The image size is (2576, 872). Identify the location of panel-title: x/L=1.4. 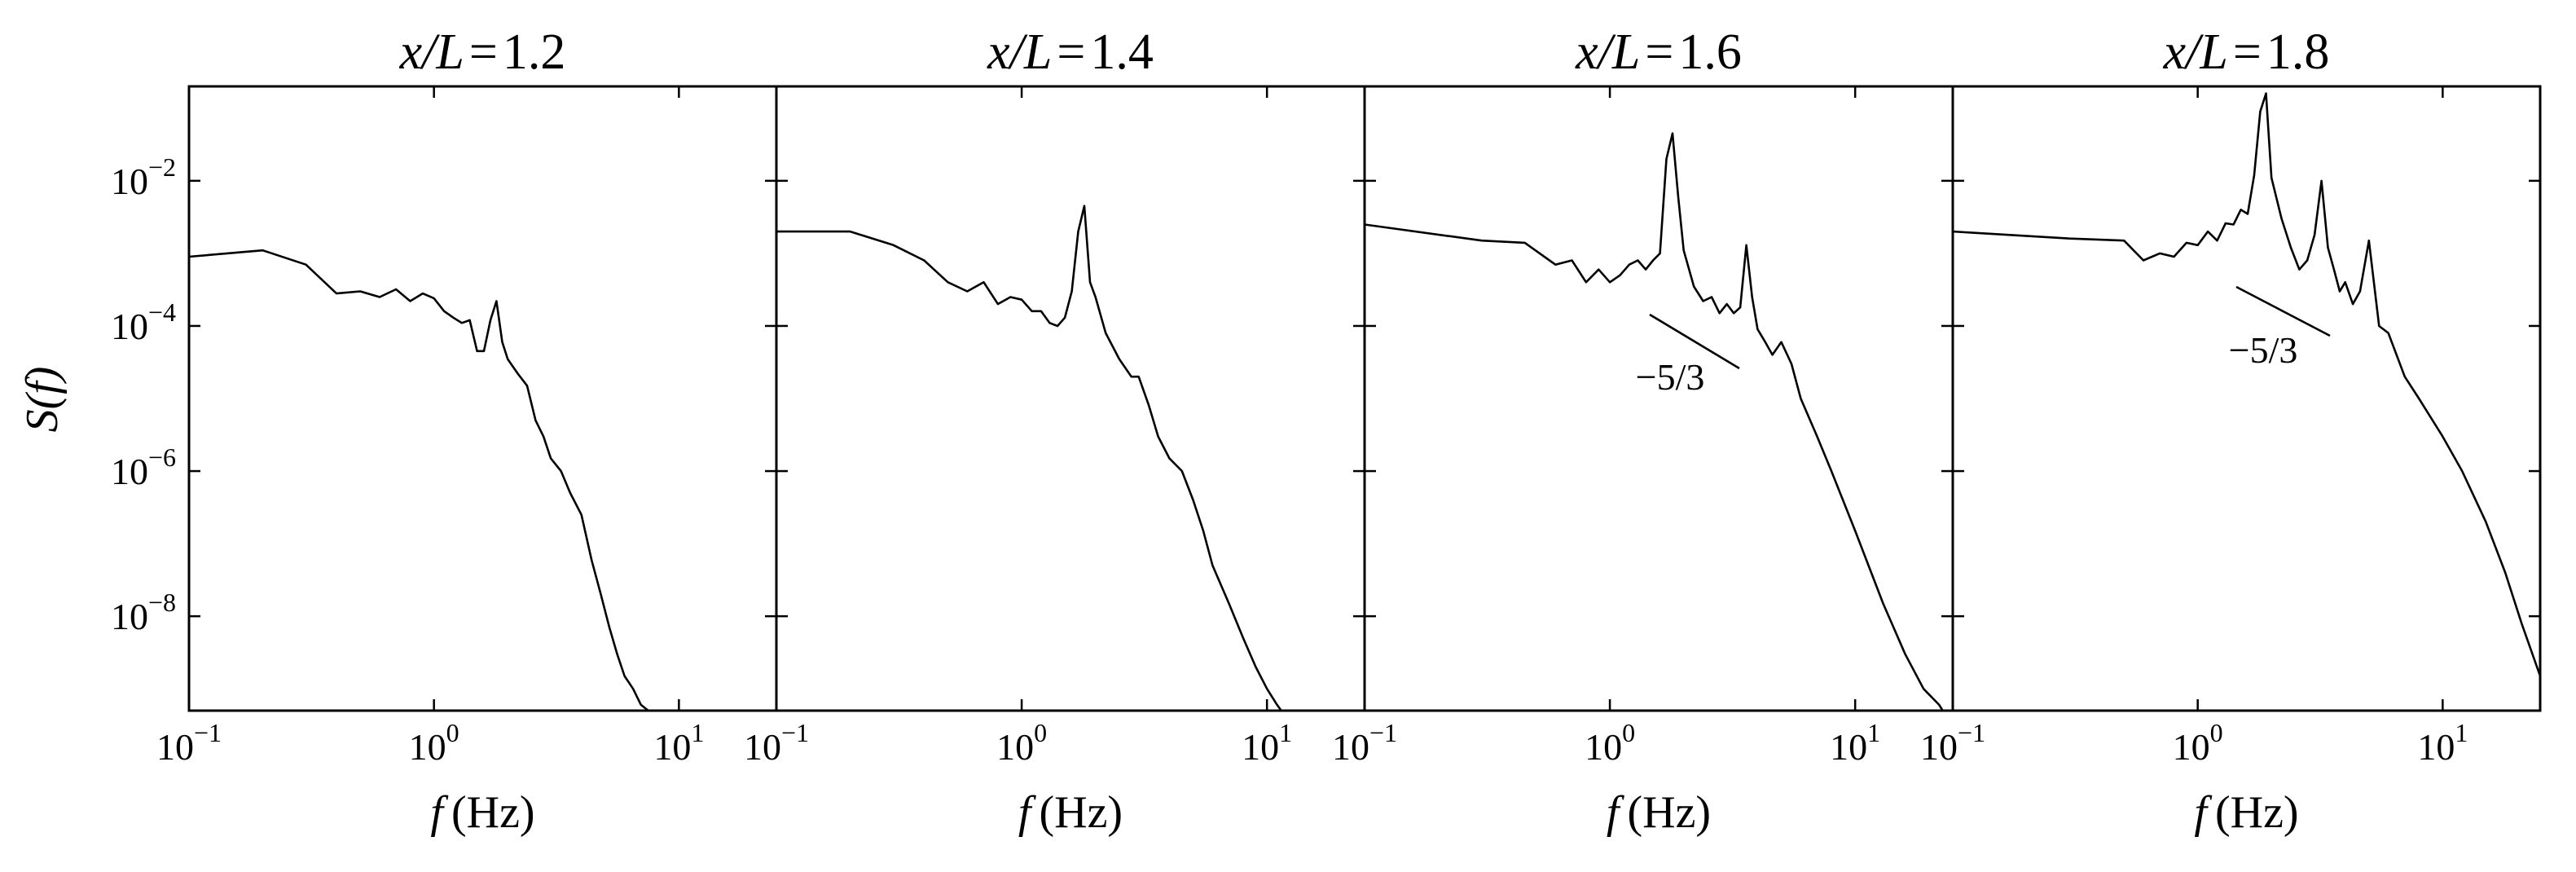
(1070, 52).